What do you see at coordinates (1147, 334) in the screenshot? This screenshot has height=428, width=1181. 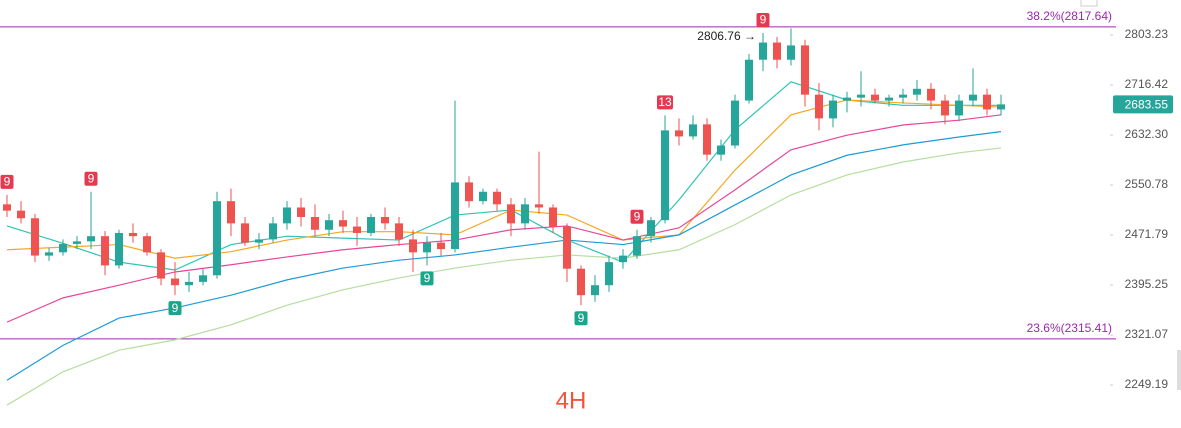 I see `y-tick-label: 2321.07` at bounding box center [1147, 334].